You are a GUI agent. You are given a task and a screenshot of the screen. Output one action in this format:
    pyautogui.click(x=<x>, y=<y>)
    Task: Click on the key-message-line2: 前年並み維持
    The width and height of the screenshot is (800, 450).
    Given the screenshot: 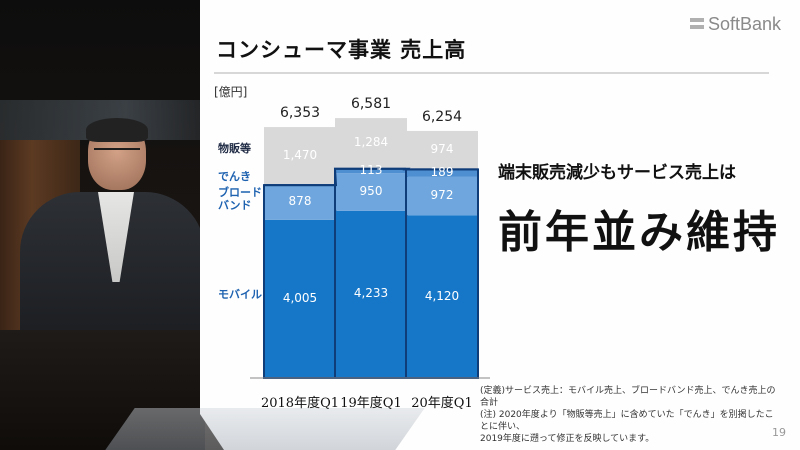 What is the action you would take?
    pyautogui.click(x=639, y=232)
    